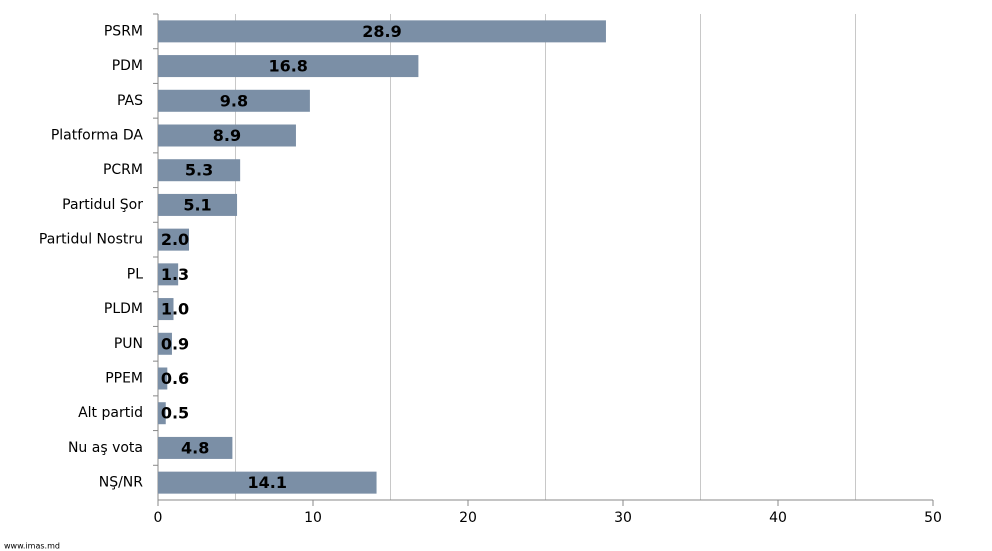 This screenshot has height=551, width=992. I want to click on value-label: 1.3, so click(175, 274).